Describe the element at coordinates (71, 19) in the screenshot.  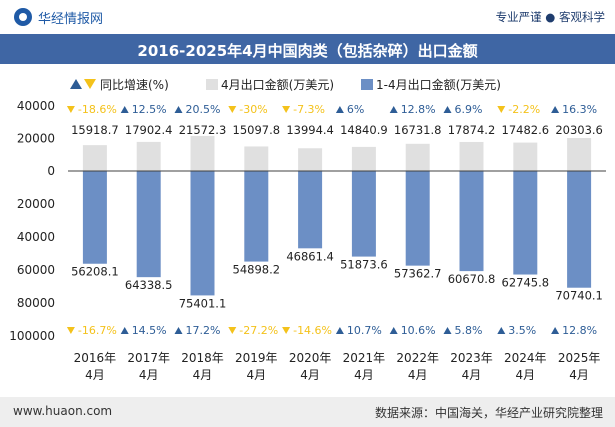
I see `brand-name: 华经情报网` at that location.